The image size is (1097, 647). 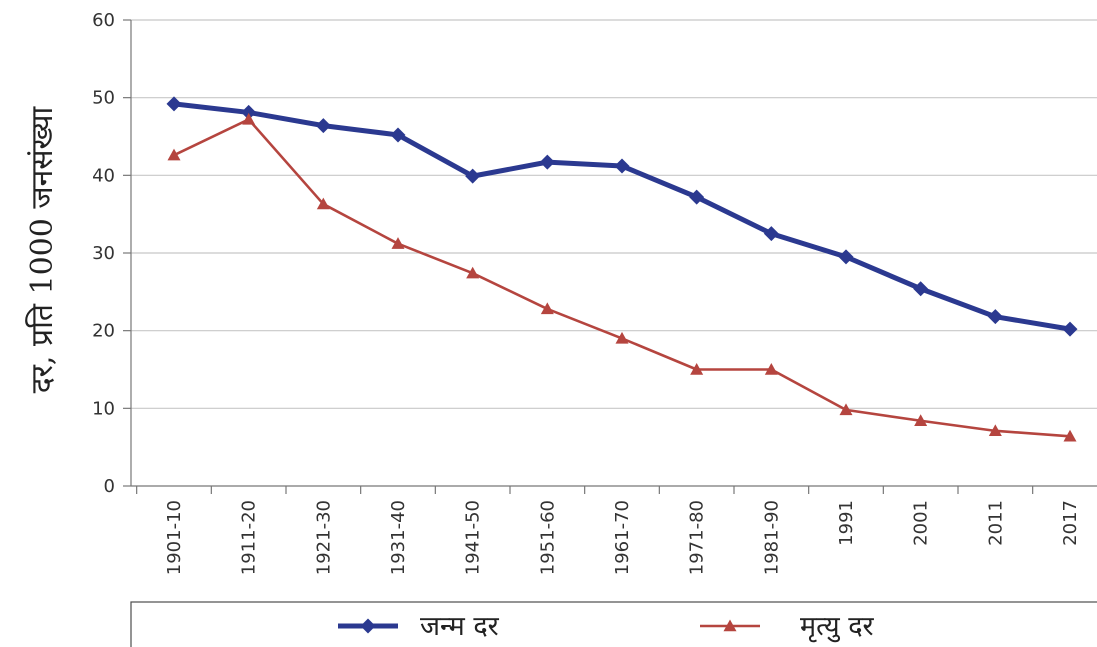 What do you see at coordinates (771, 537) in the screenshot?
I see `x-tick-label: 1981-90` at bounding box center [771, 537].